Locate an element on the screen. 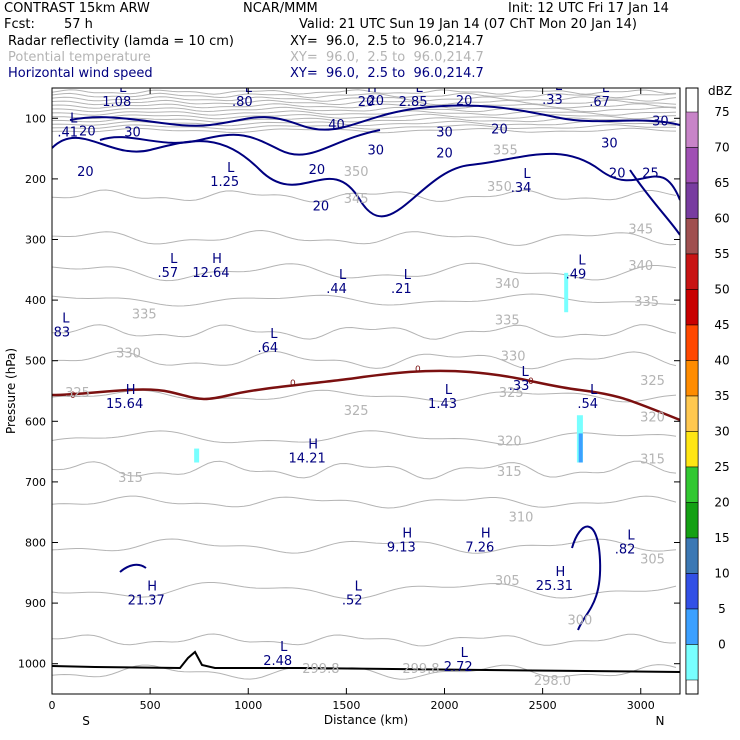  terrain is located at coordinates (366, 661).